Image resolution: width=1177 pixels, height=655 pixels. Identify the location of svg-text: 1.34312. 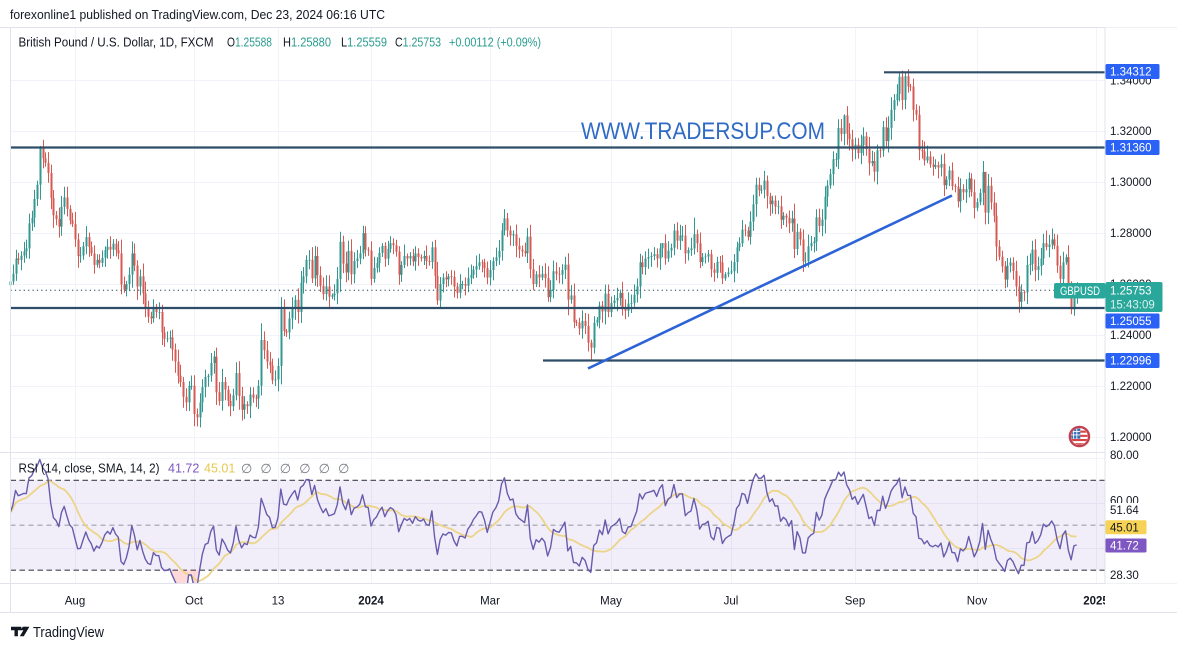
(1131, 73).